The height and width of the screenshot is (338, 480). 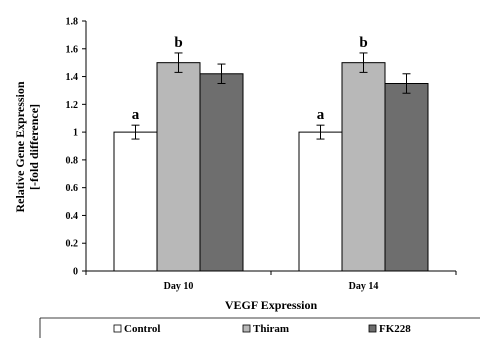 I want to click on y-axis-label-line-1: Relative Gene Expression, so click(x=20, y=146).